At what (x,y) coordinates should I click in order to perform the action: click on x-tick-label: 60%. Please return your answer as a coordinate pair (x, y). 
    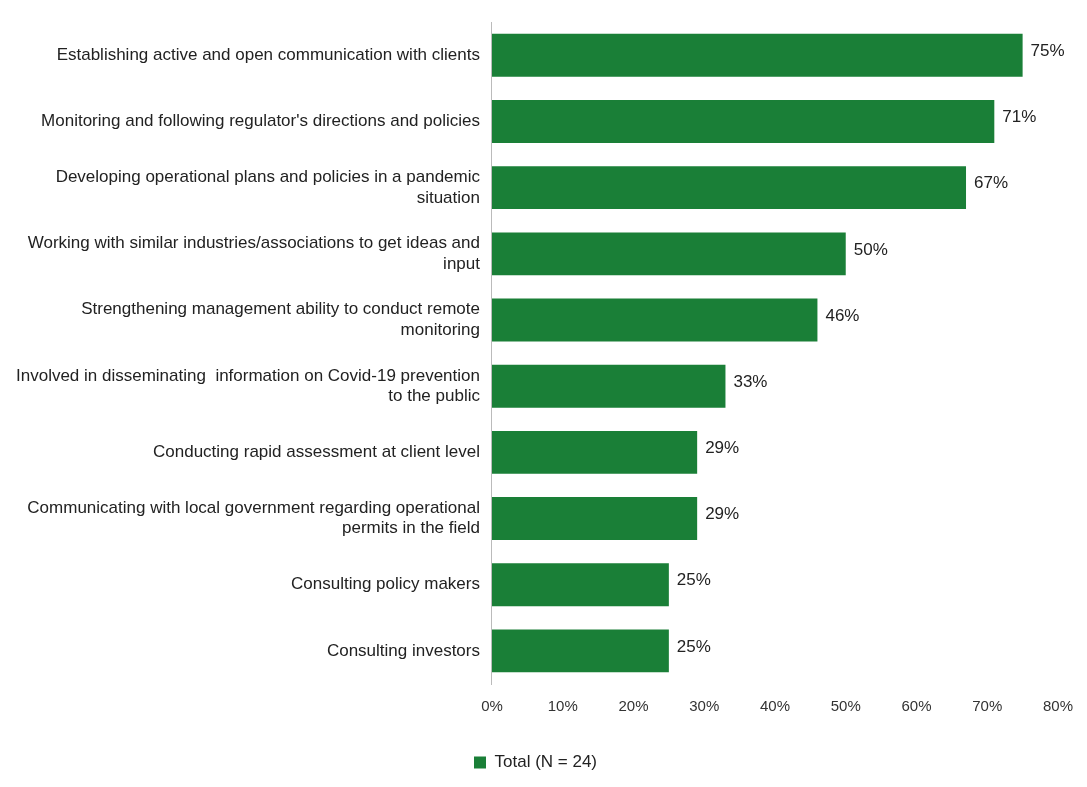
    Looking at the image, I should click on (916, 706).